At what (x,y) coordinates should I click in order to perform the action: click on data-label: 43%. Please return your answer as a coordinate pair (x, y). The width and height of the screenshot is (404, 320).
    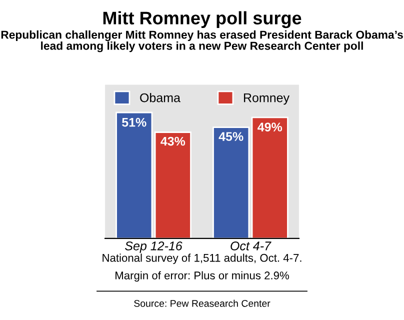
    Looking at the image, I should click on (173, 141).